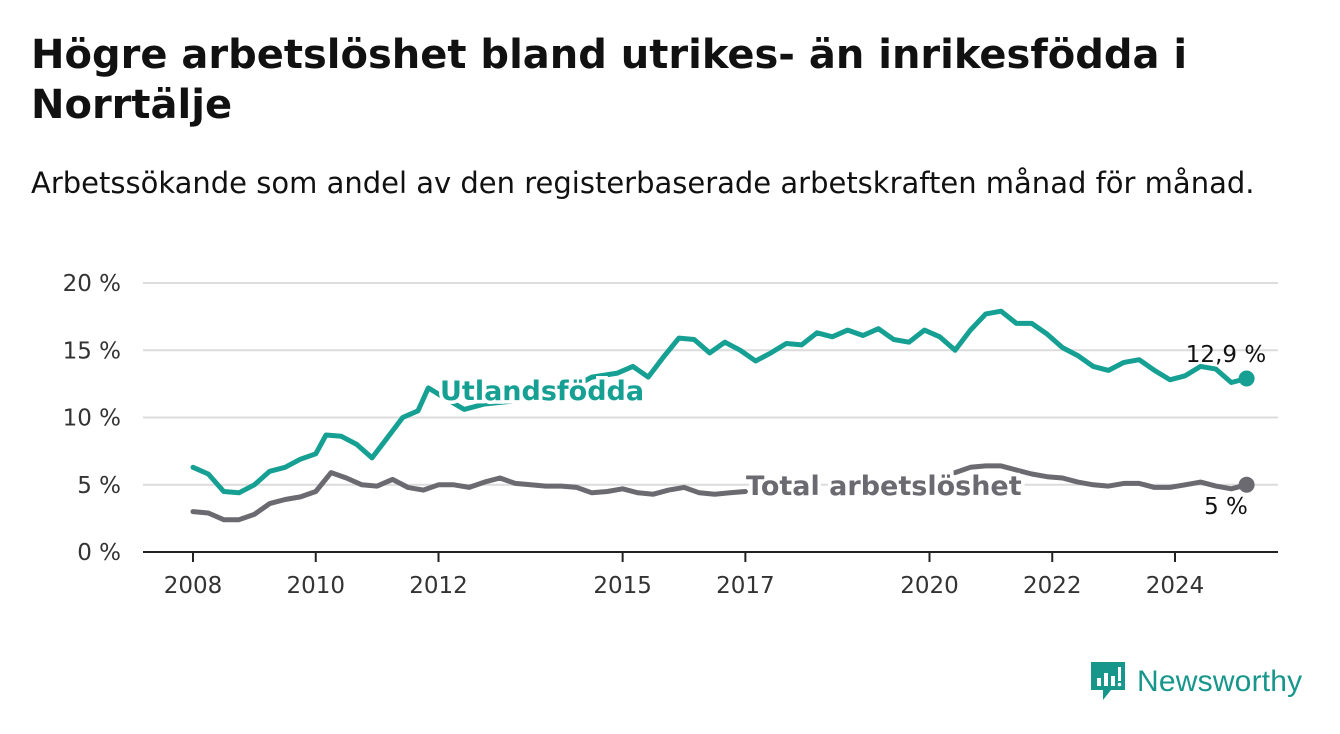 The height and width of the screenshot is (734, 1340). I want to click on x-tick-label: 2010, so click(315, 586).